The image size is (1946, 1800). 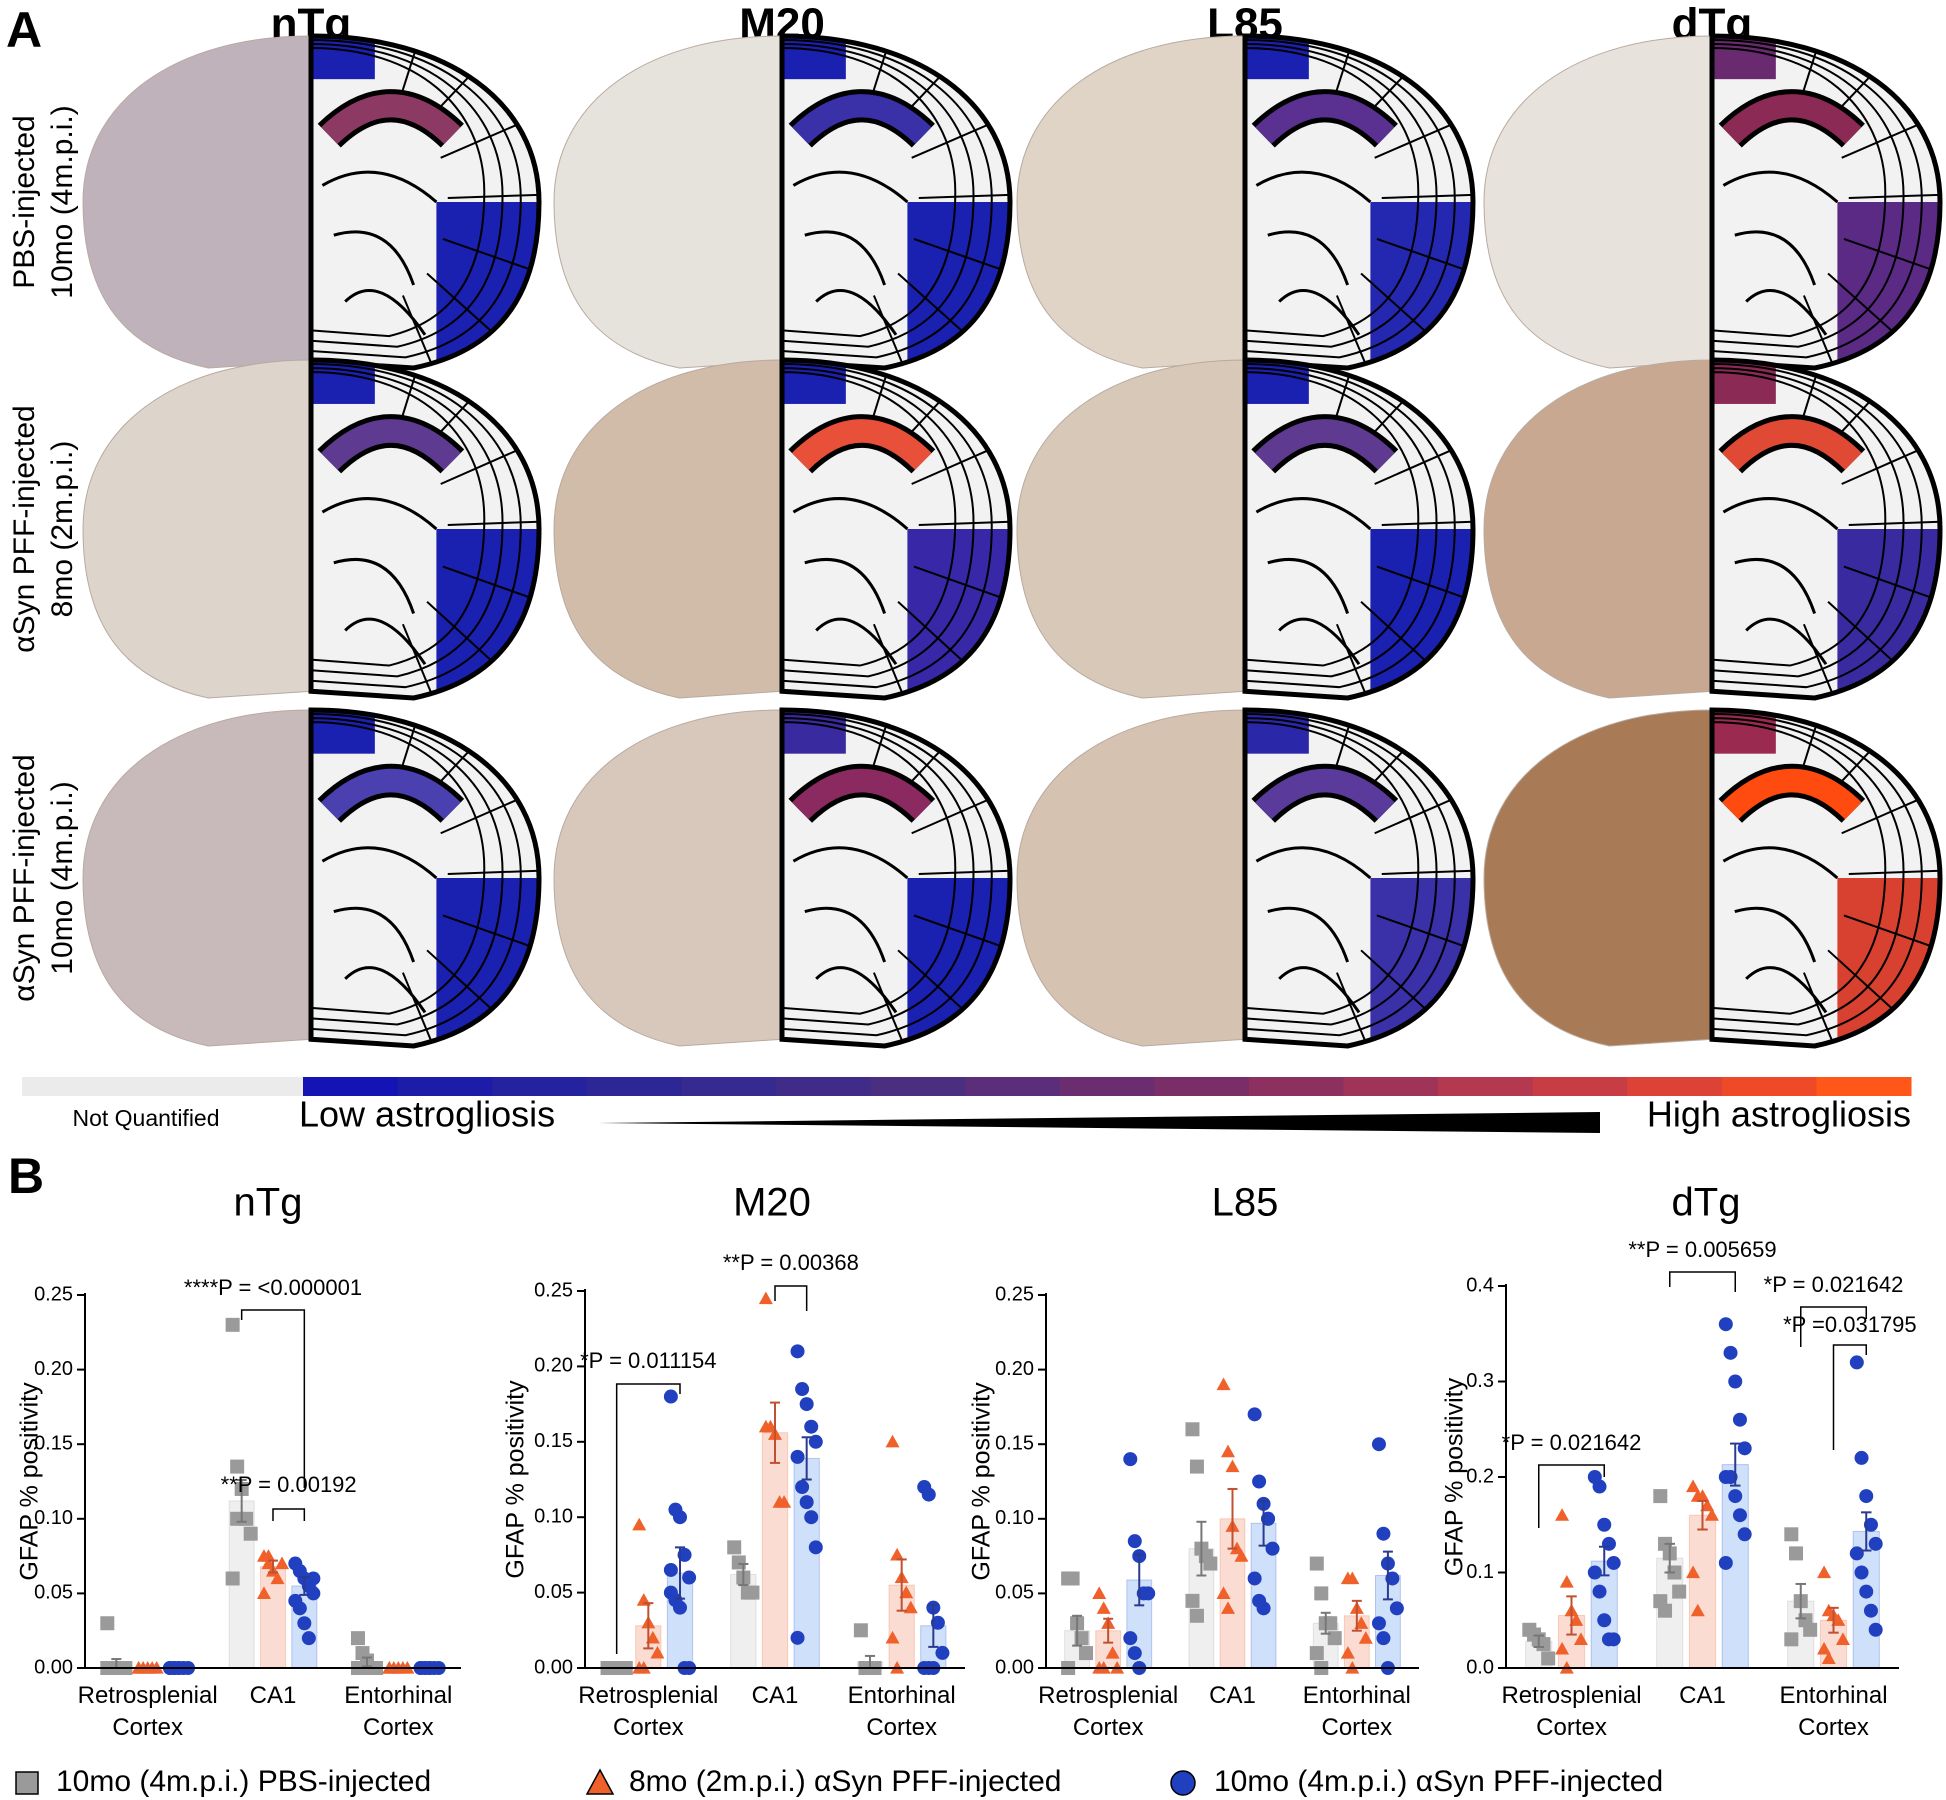 What do you see at coordinates (1014, 1518) in the screenshot?
I see `y-tick-label: 0.10` at bounding box center [1014, 1518].